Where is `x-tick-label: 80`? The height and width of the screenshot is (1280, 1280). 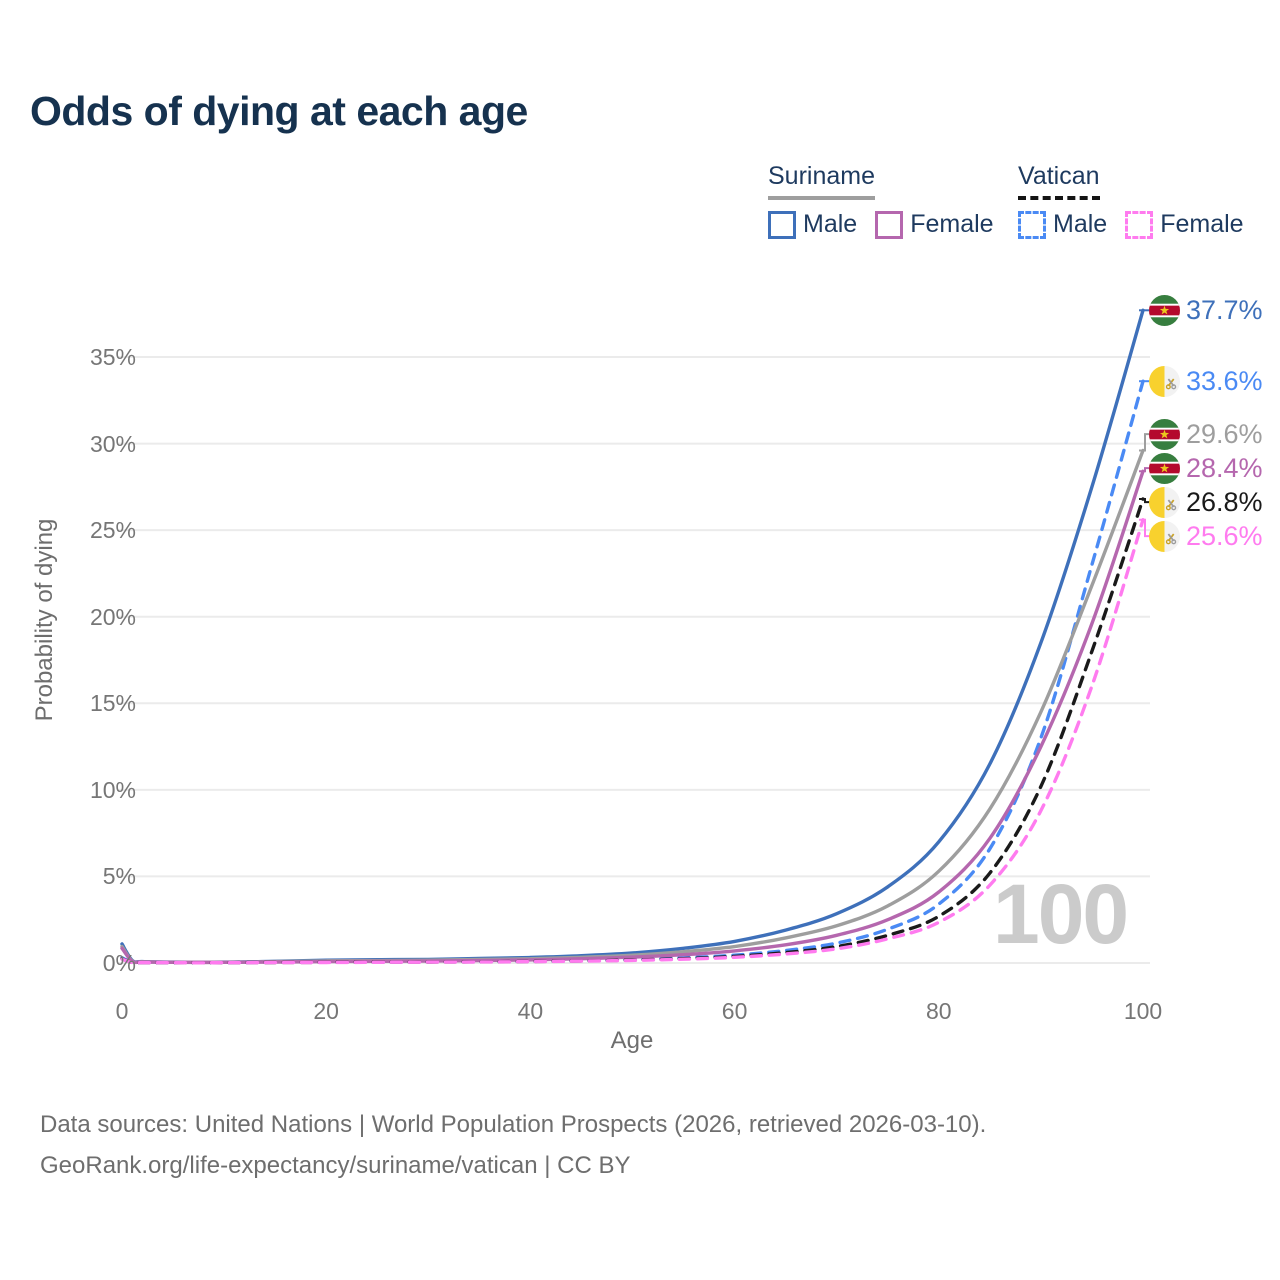
x-tick-label: 80 is located at coordinates (939, 1011).